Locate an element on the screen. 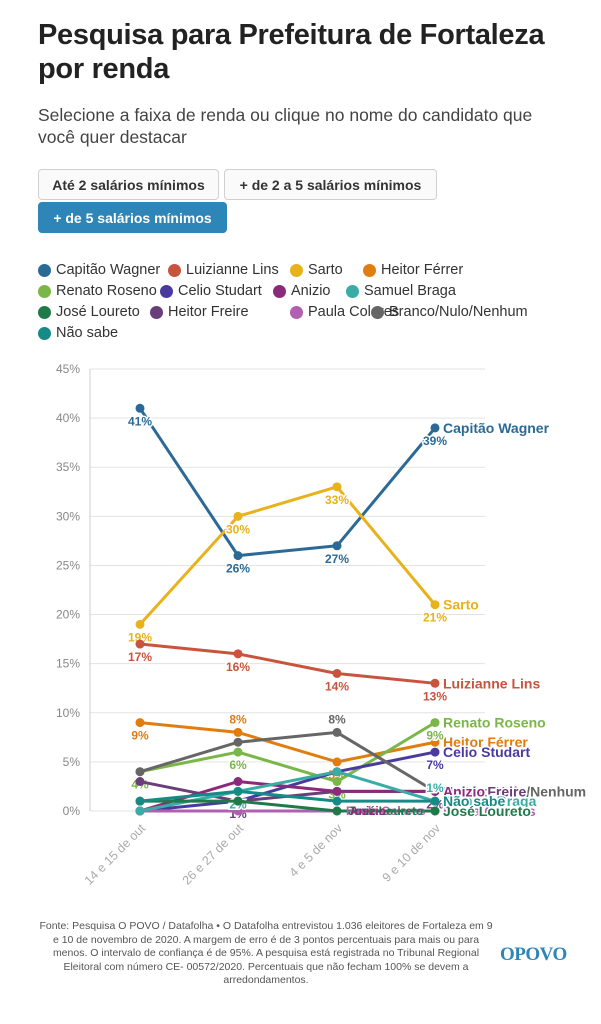 This screenshot has height=1024, width=601. legend-label: José Loureto is located at coordinates (98, 312).